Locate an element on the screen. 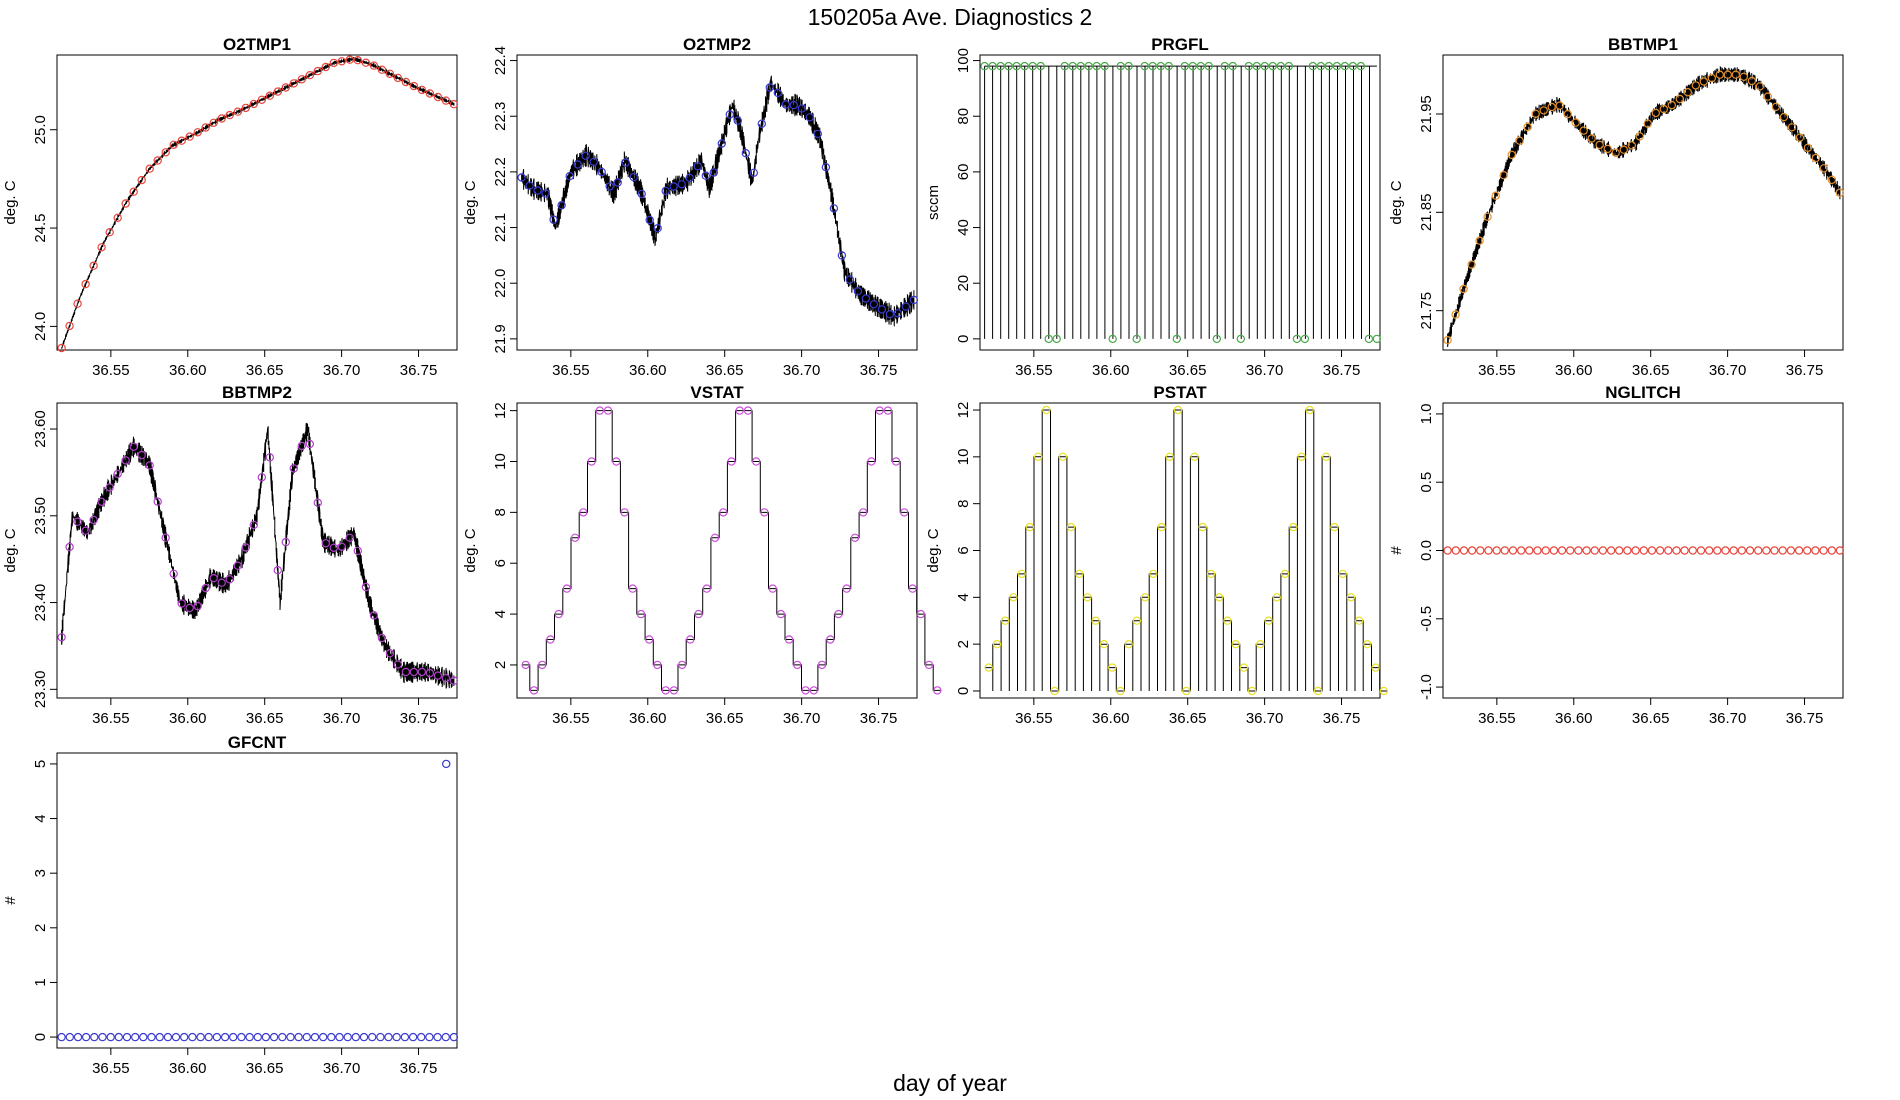  panel-title-nglitch: NGLITCH is located at coordinates (1643, 392).